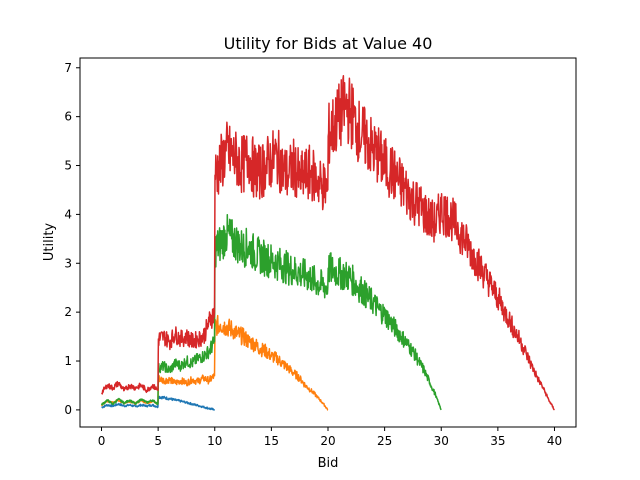 The image size is (640, 480). Describe the element at coordinates (49, 242) in the screenshot. I see `y-axis-label: Utility` at that location.